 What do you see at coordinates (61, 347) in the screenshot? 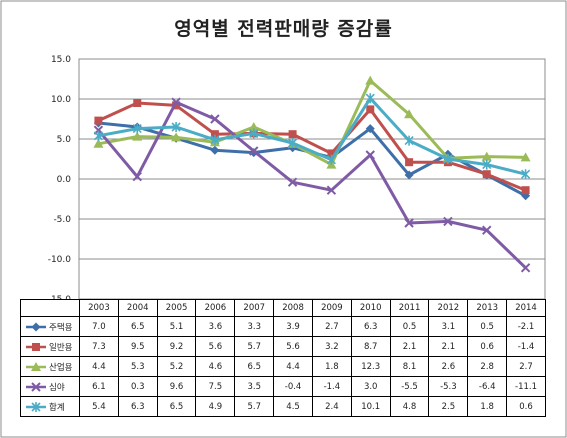
I see `legend-label: 일반용` at bounding box center [61, 347].